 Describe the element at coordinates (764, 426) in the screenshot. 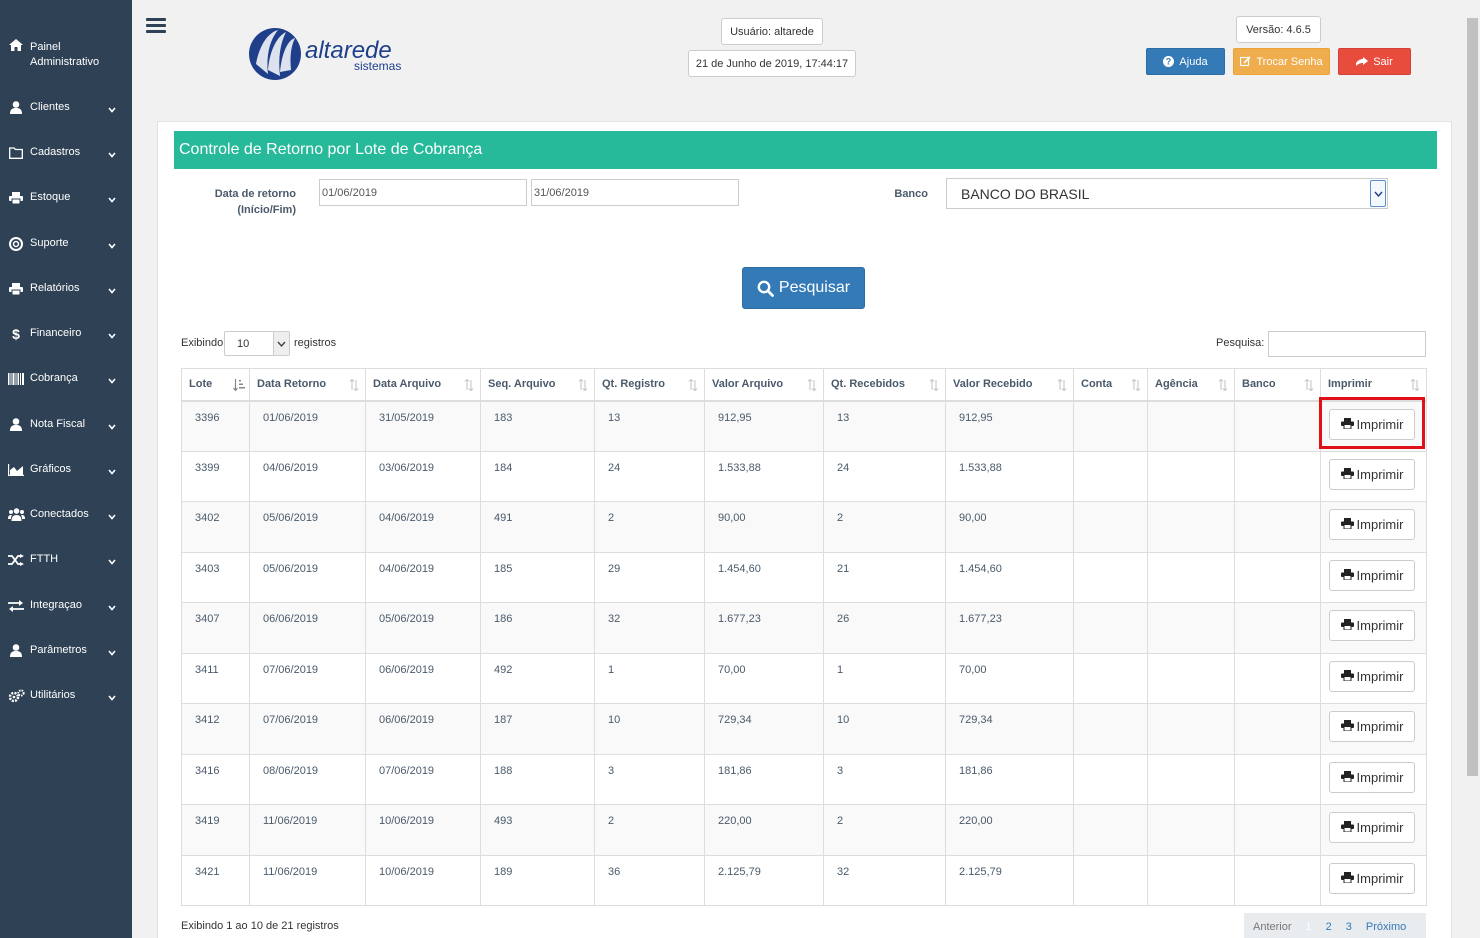

I see `table-cell: 912,95` at that location.